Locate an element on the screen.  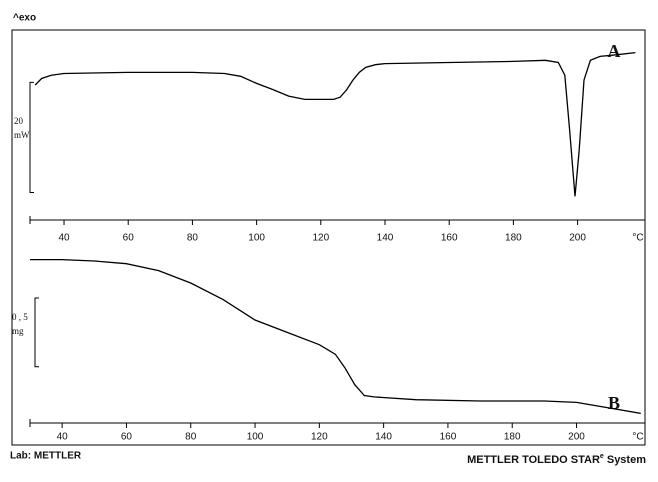
footer-end: System is located at coordinates (625, 460).